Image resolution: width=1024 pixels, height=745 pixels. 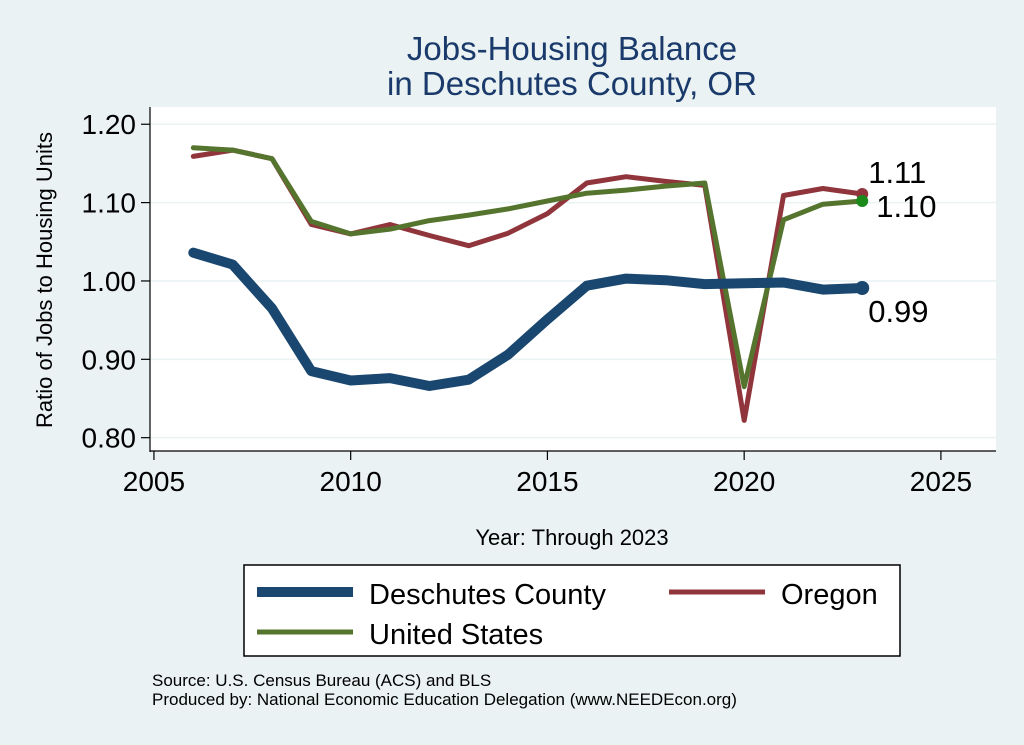 I want to click on end-label-united-states: 1.10, so click(x=906, y=206).